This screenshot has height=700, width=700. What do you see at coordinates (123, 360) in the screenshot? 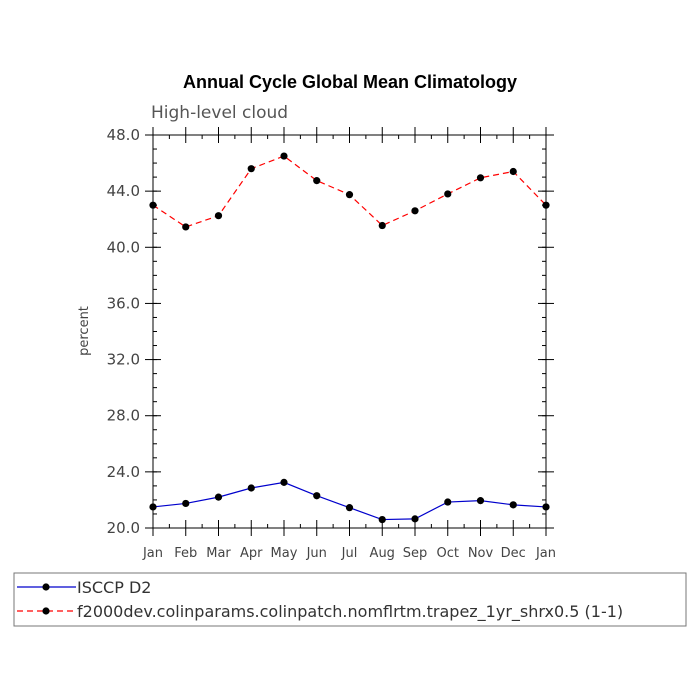
I see `y-tick-label: 32.0` at bounding box center [123, 360].